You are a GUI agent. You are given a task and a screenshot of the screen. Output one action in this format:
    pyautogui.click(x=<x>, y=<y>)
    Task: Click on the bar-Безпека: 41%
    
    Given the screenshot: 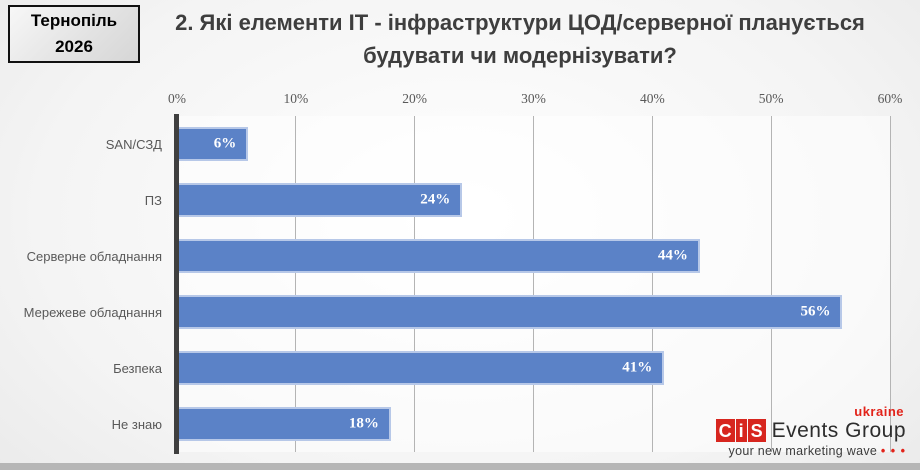 What is the action you would take?
    pyautogui.click(x=421, y=368)
    